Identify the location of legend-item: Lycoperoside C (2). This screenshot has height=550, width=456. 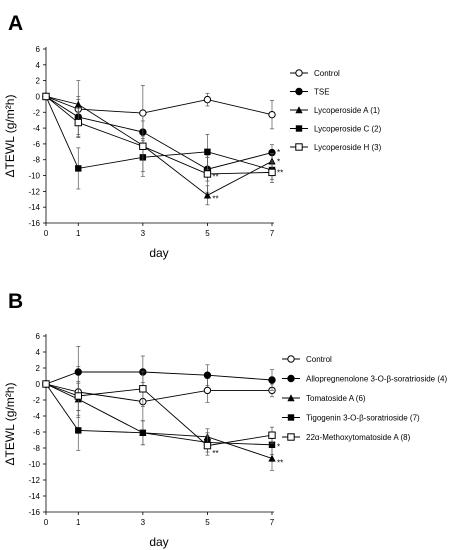
(336, 129).